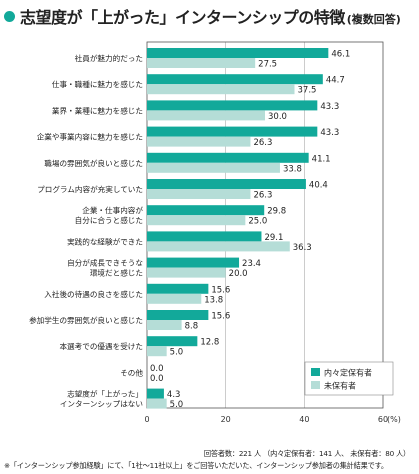 The width and height of the screenshot is (419, 474). What do you see at coordinates (93, 163) in the screenshot?
I see `category-label: 職場の雰囲気が良いと感じた` at bounding box center [93, 163].